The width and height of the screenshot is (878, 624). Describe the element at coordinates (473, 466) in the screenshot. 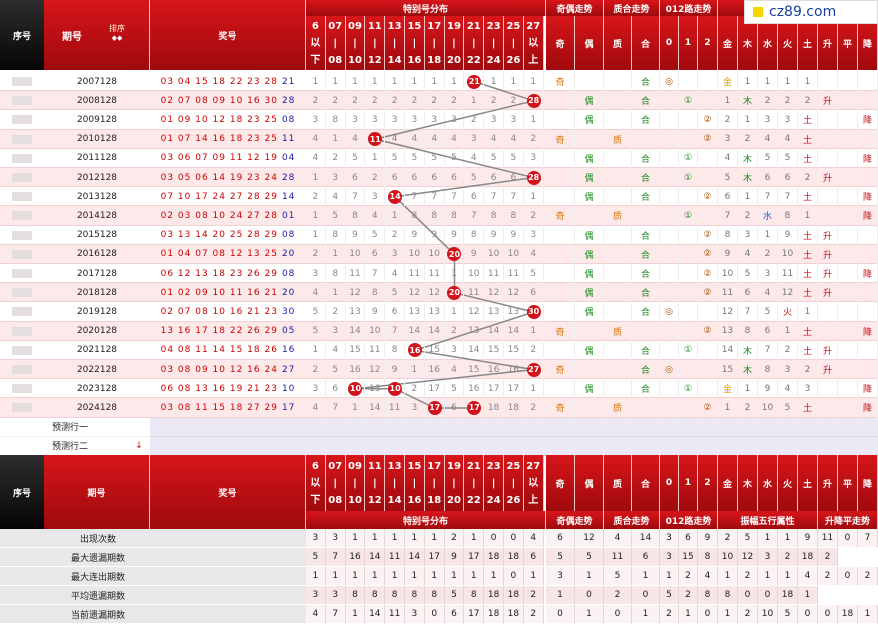

I see `zone-header-text: 21` at that location.